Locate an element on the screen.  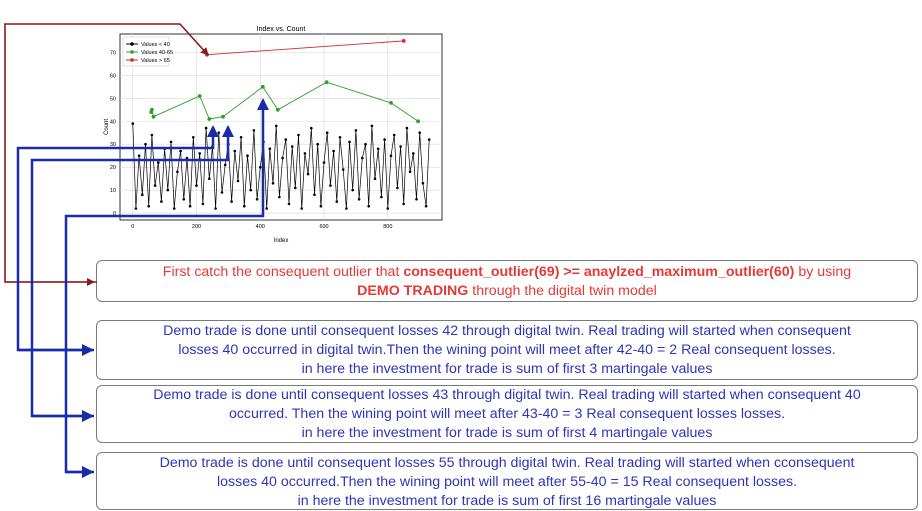
y-tick-label: 10 is located at coordinates (113, 191).